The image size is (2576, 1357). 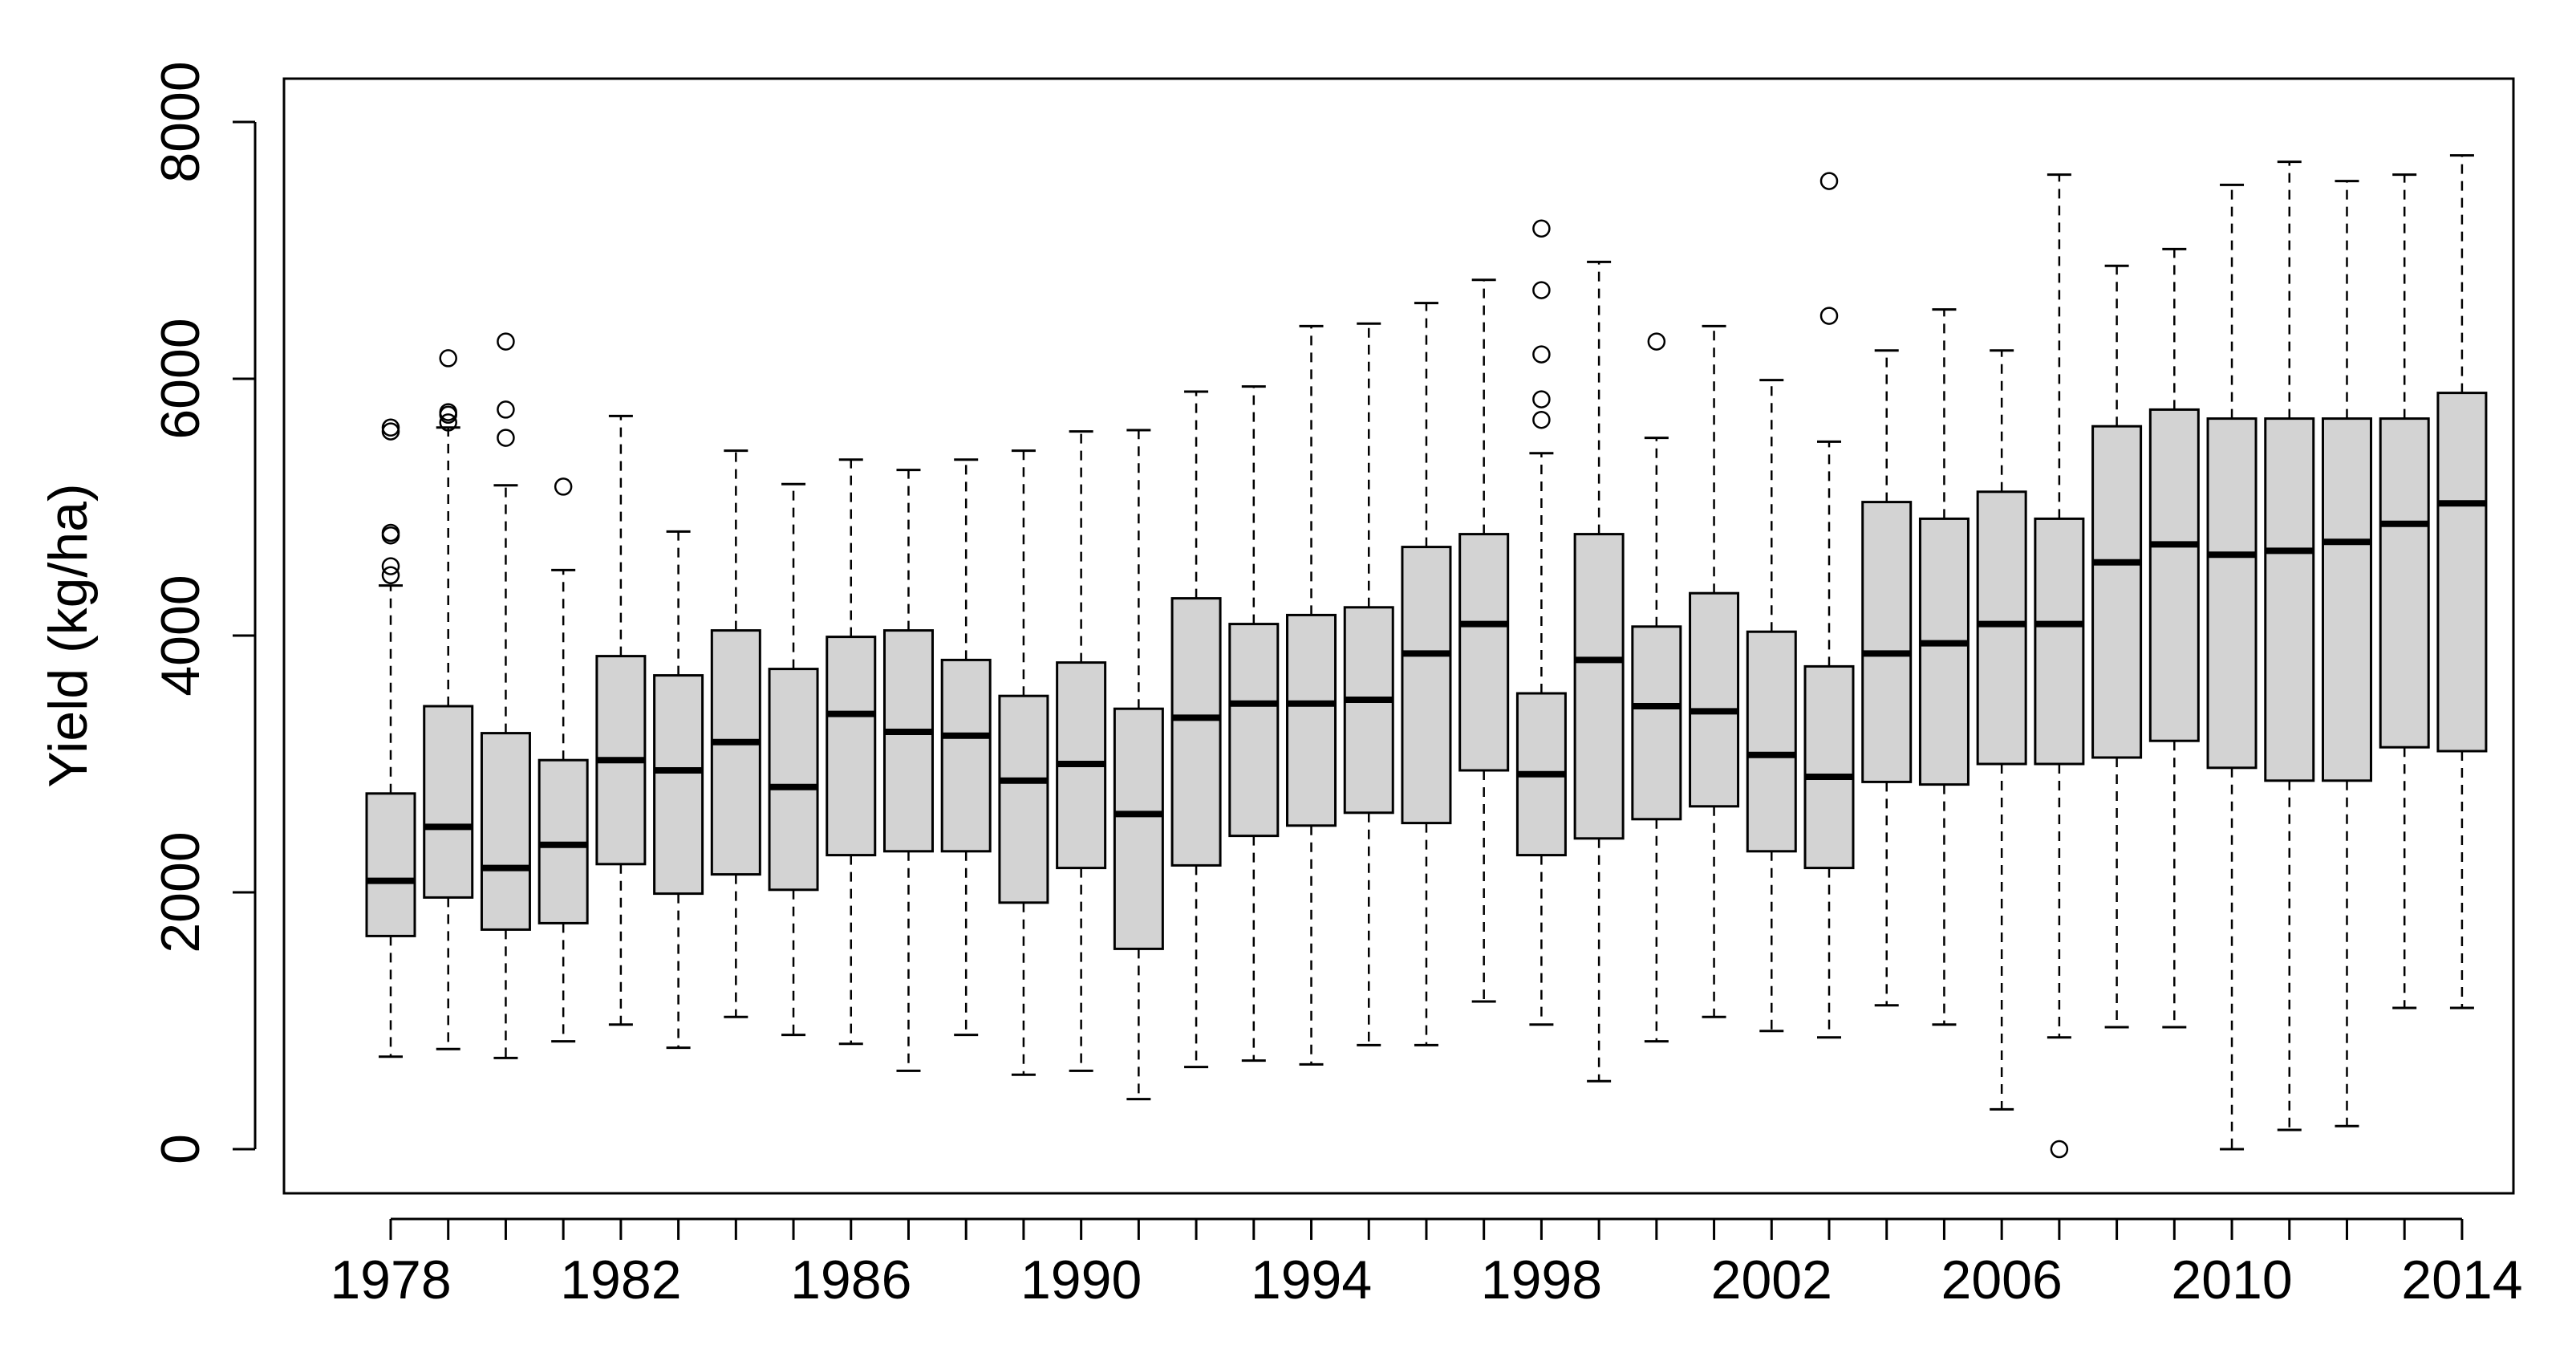 I want to click on box-1993, so click(x=1254, y=724).